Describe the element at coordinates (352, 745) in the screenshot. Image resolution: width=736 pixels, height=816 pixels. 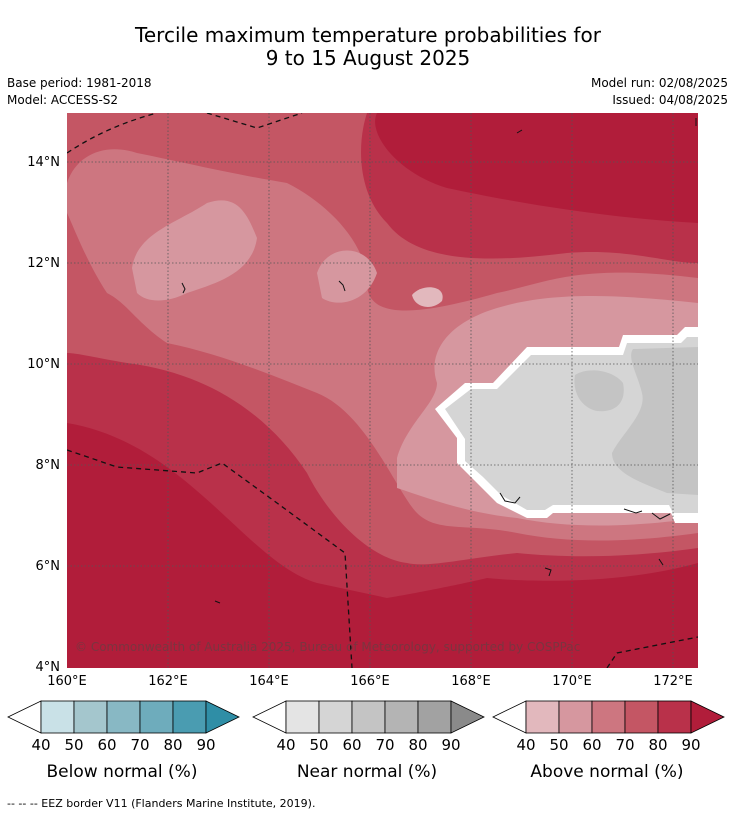
I see `near-normal-tick: 60` at that location.